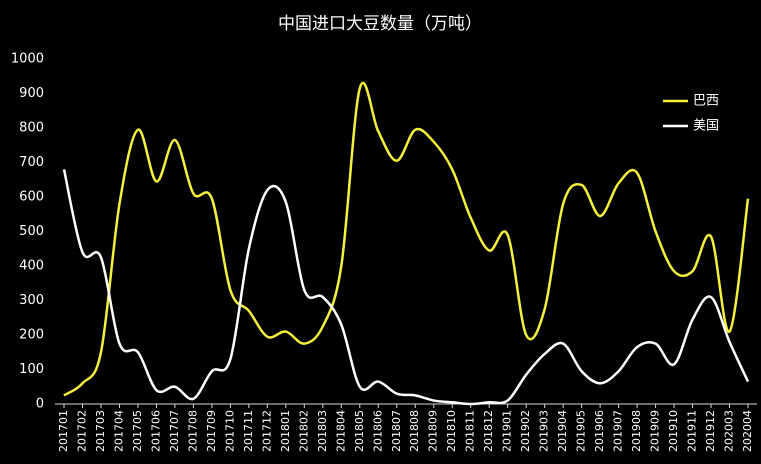 The image size is (761, 464). Describe the element at coordinates (118, 431) in the screenshot. I see `x-tick-label: 201704` at that location.